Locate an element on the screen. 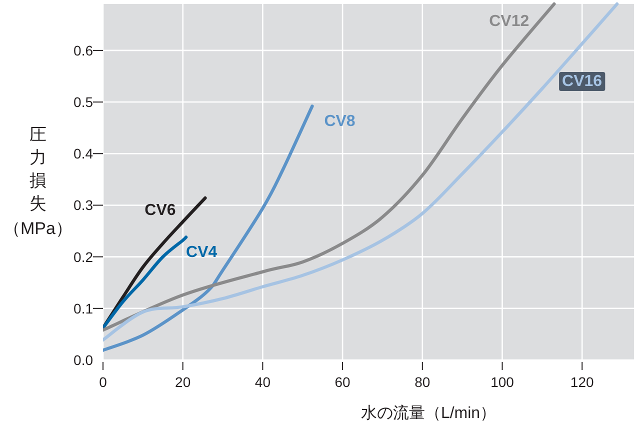  x-tick-label: 40 is located at coordinates (262, 382).